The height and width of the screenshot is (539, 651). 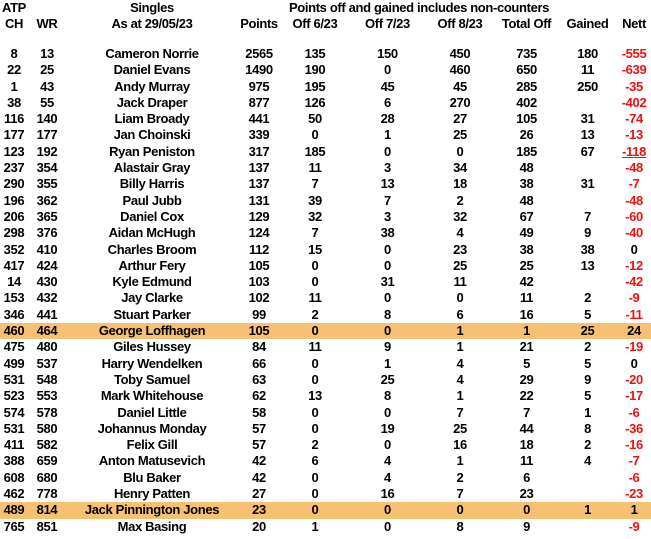 What do you see at coordinates (325, 461) in the screenshot?
I see `table-row: 388 659 Anton Matusevich 42 6 4 1 11 4 -7` at bounding box center [325, 461].